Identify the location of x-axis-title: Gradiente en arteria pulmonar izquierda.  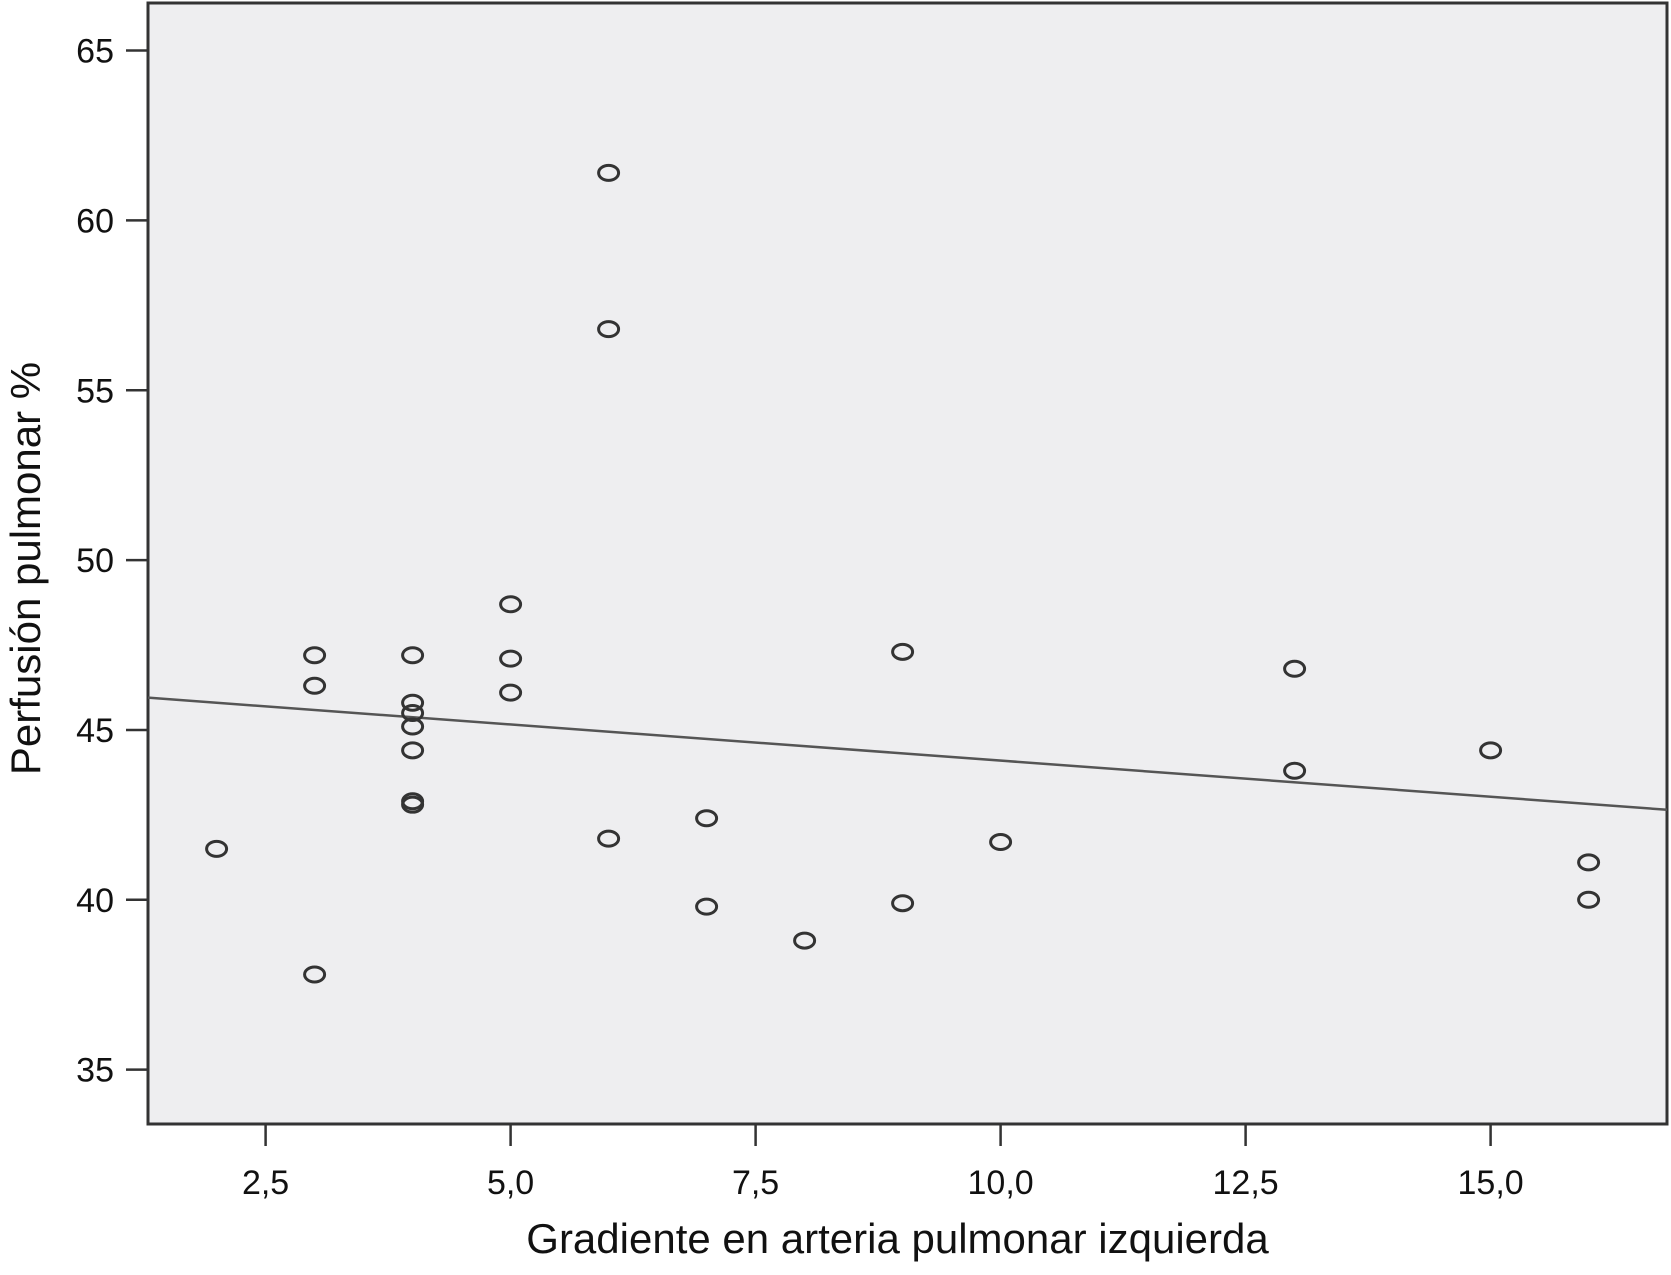
(897, 1238).